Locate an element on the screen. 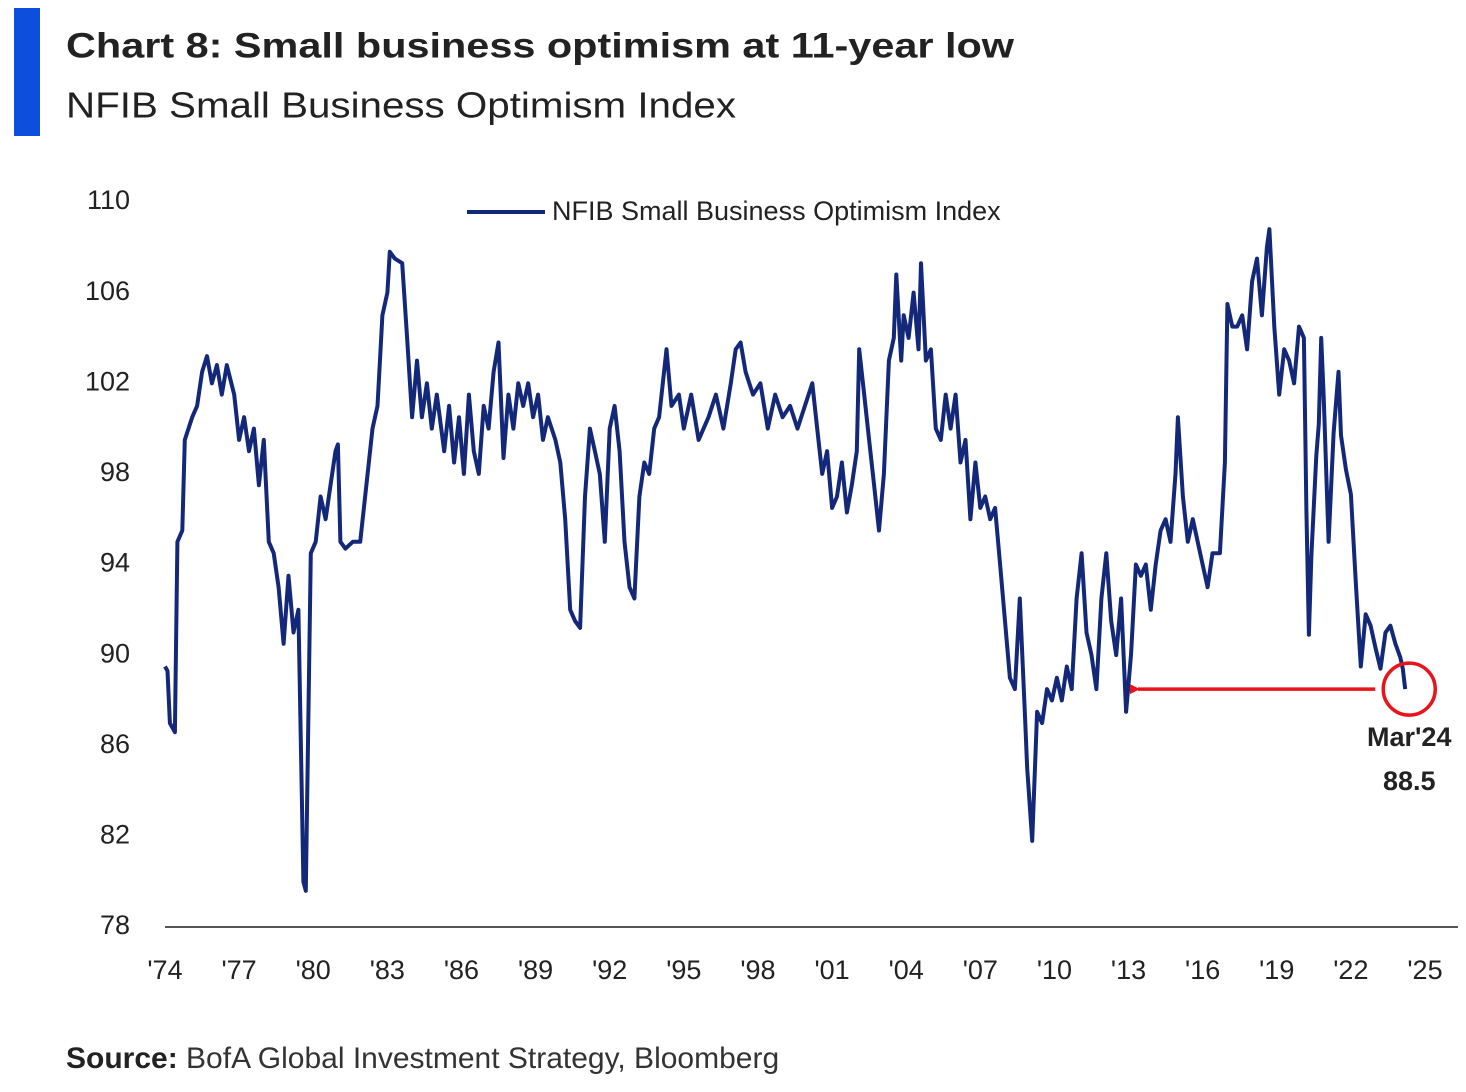 The height and width of the screenshot is (1092, 1466). legend-label: NFIB Small Business Optimism Index is located at coordinates (776, 211).